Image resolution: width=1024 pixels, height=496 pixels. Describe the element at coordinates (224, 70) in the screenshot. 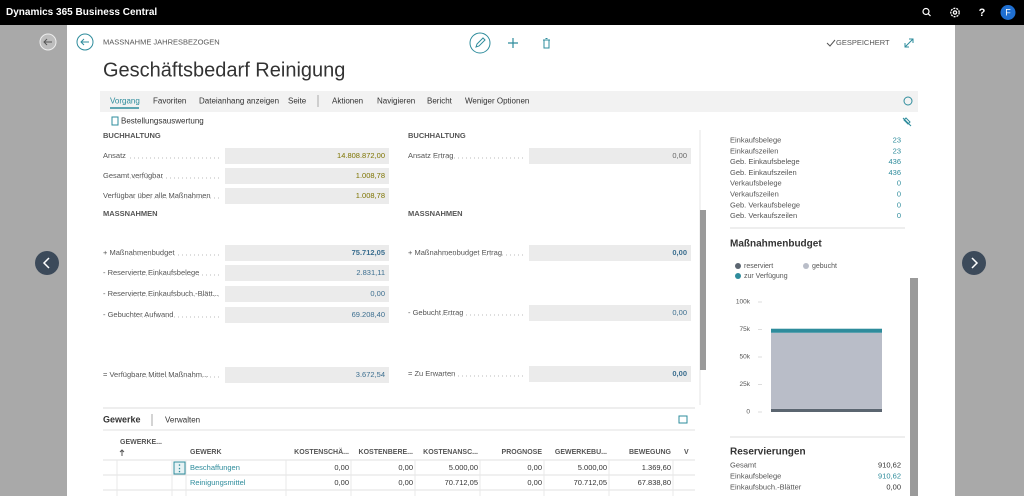

I see `page-title: Geschäftsbedarf Reinigung` at that location.